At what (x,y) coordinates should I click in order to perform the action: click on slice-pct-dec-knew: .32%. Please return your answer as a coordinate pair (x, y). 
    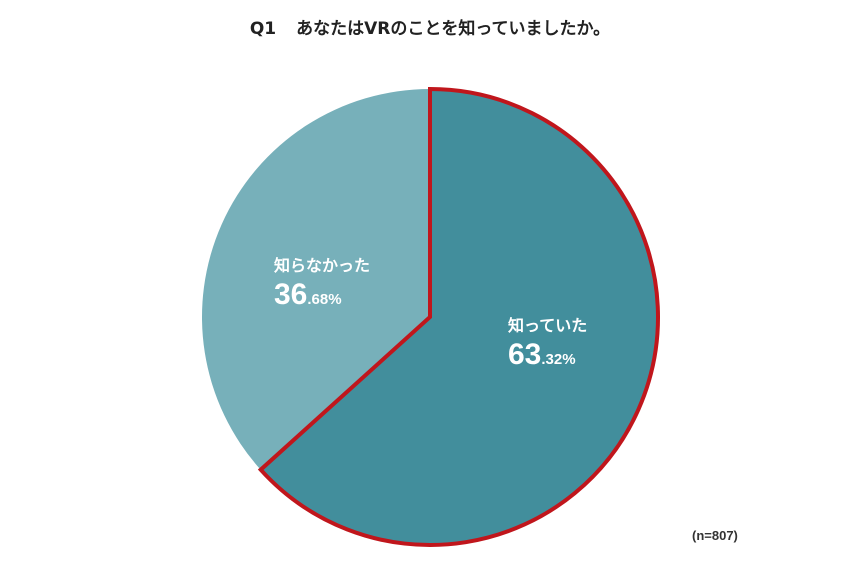
    Looking at the image, I should click on (558, 359).